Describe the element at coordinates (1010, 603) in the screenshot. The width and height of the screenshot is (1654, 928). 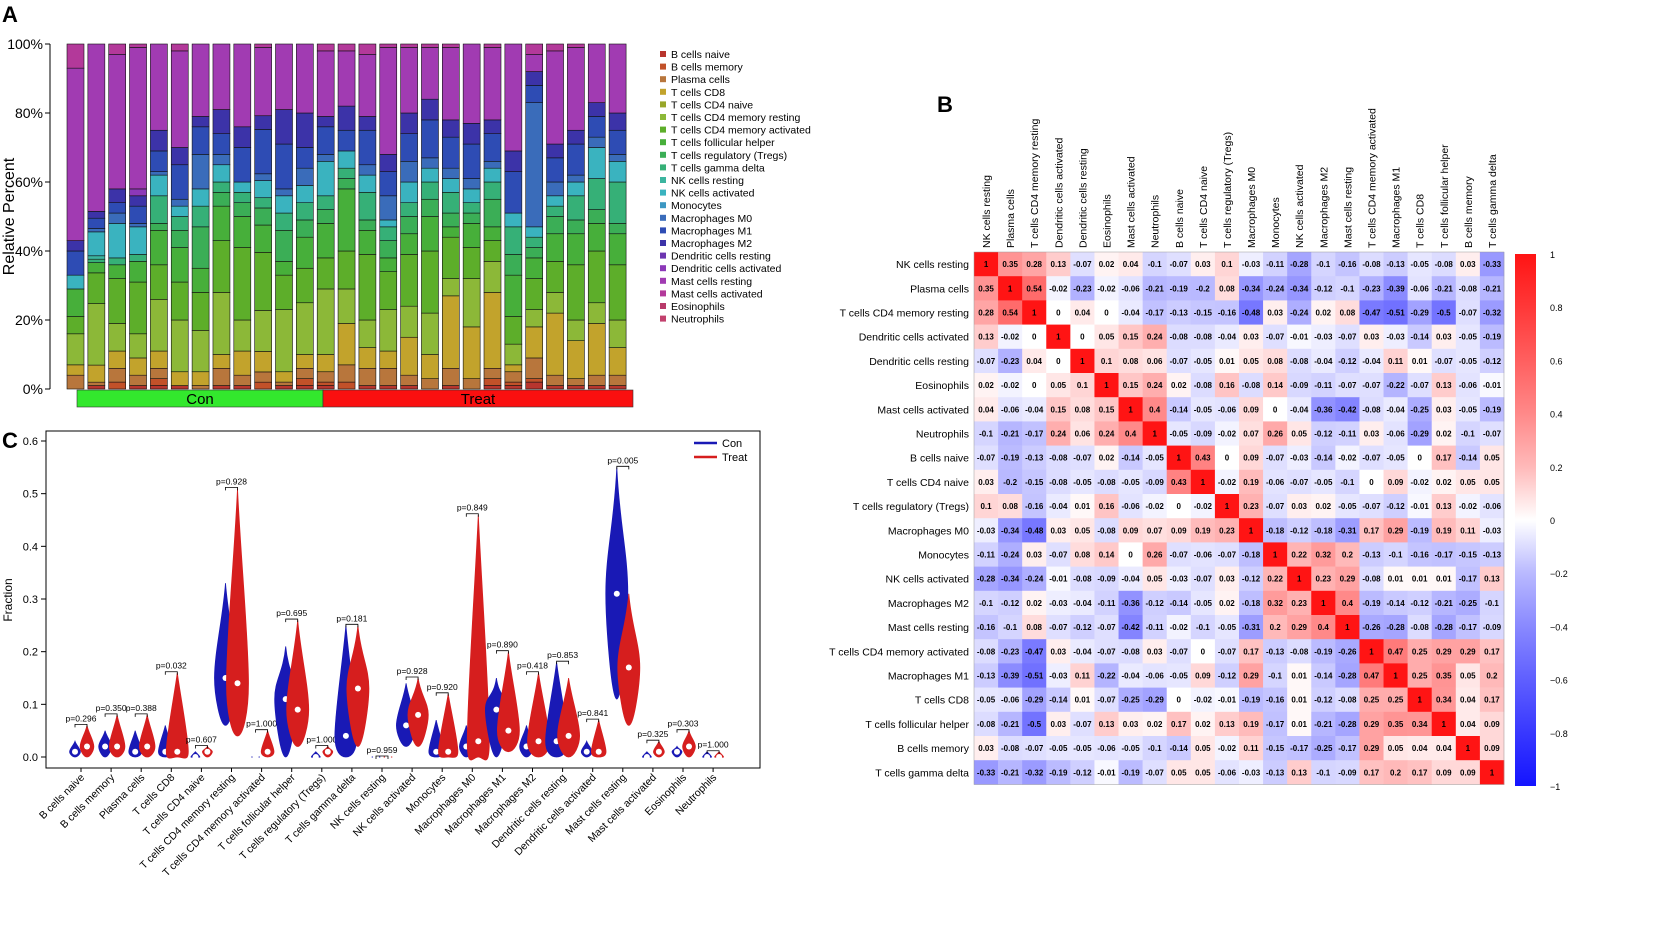
I see `heatmap-cell-value: -0.12` at that location.